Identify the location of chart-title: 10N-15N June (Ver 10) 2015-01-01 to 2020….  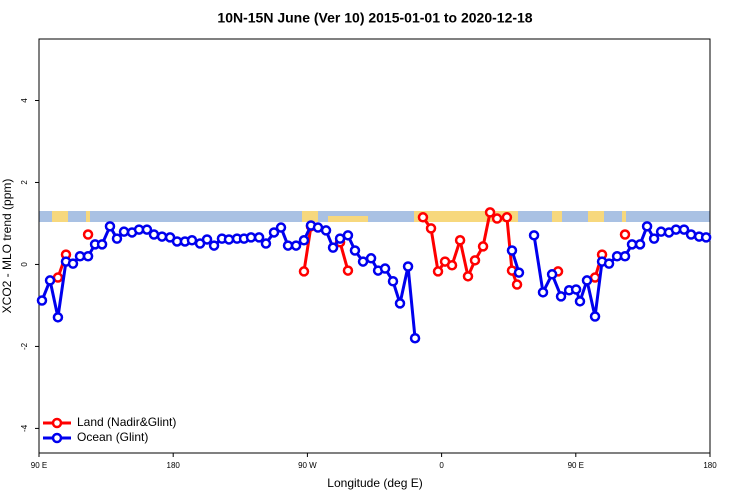
(374, 18).